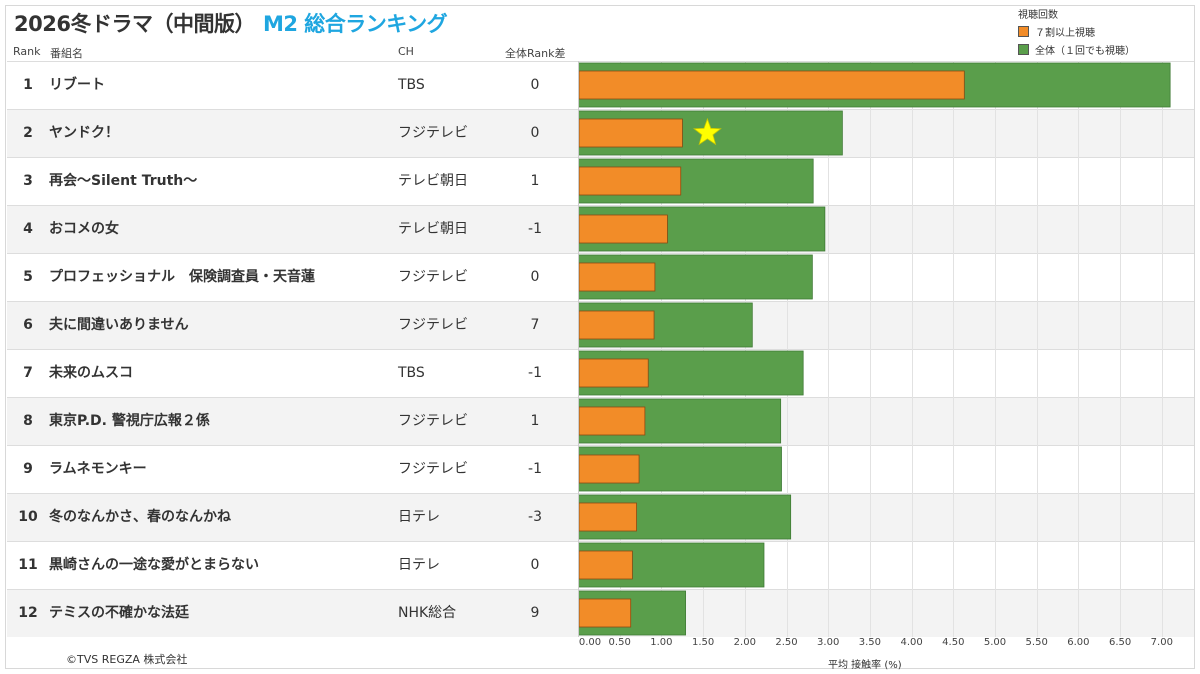 The height and width of the screenshot is (674, 1200). What do you see at coordinates (865, 665) in the screenshot?
I see `x-axis-label: 平均 接触率 (%)` at bounding box center [865, 665].